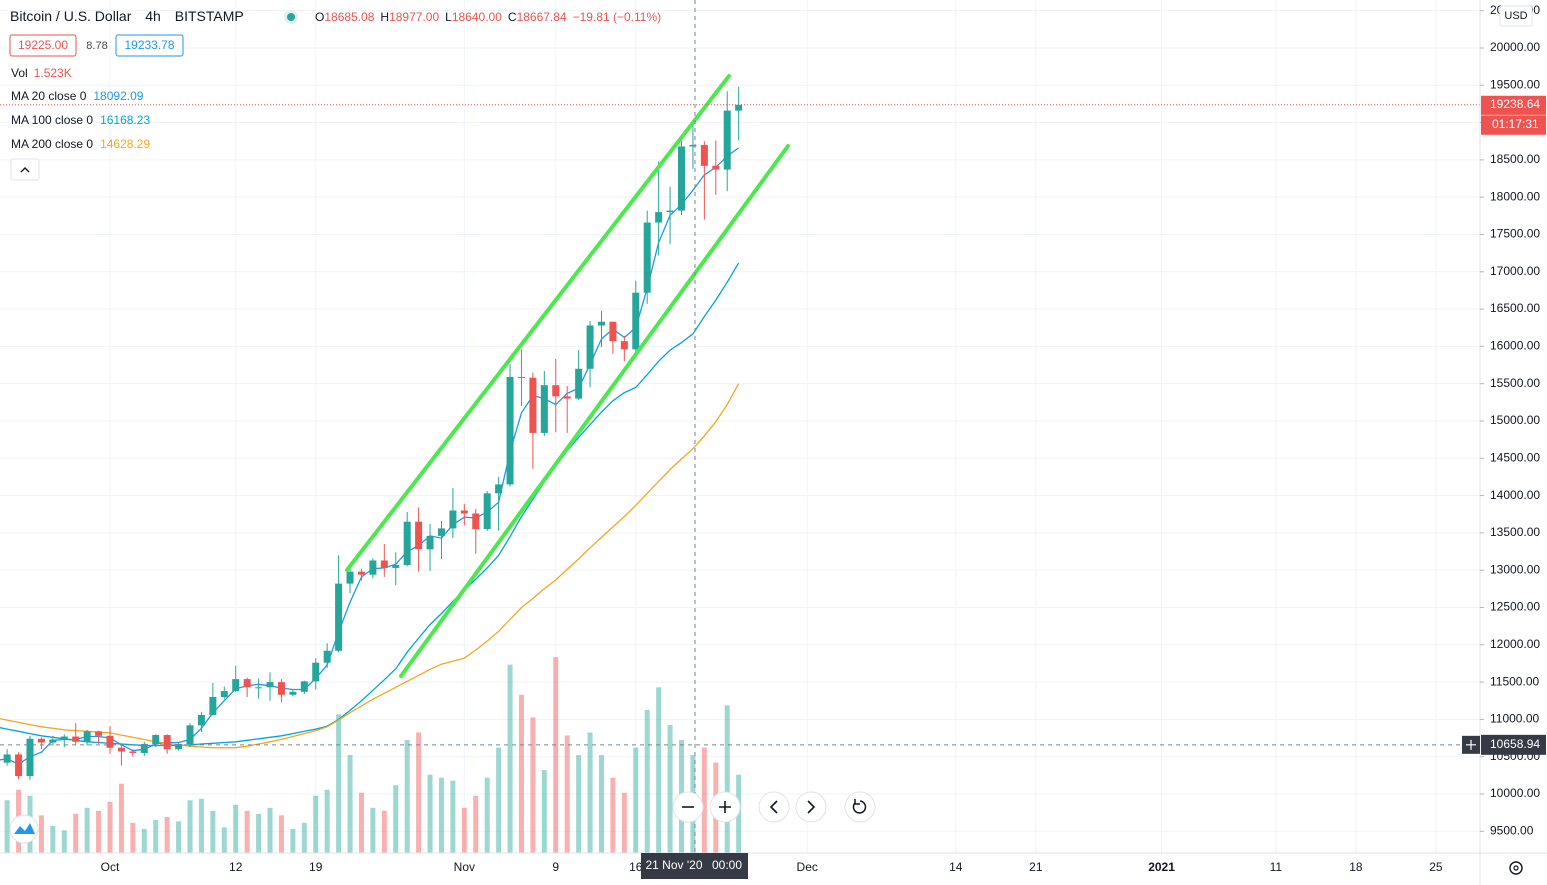 The height and width of the screenshot is (885, 1547). Describe the element at coordinates (555, 867) in the screenshot. I see `x-tick-label: 9` at that location.